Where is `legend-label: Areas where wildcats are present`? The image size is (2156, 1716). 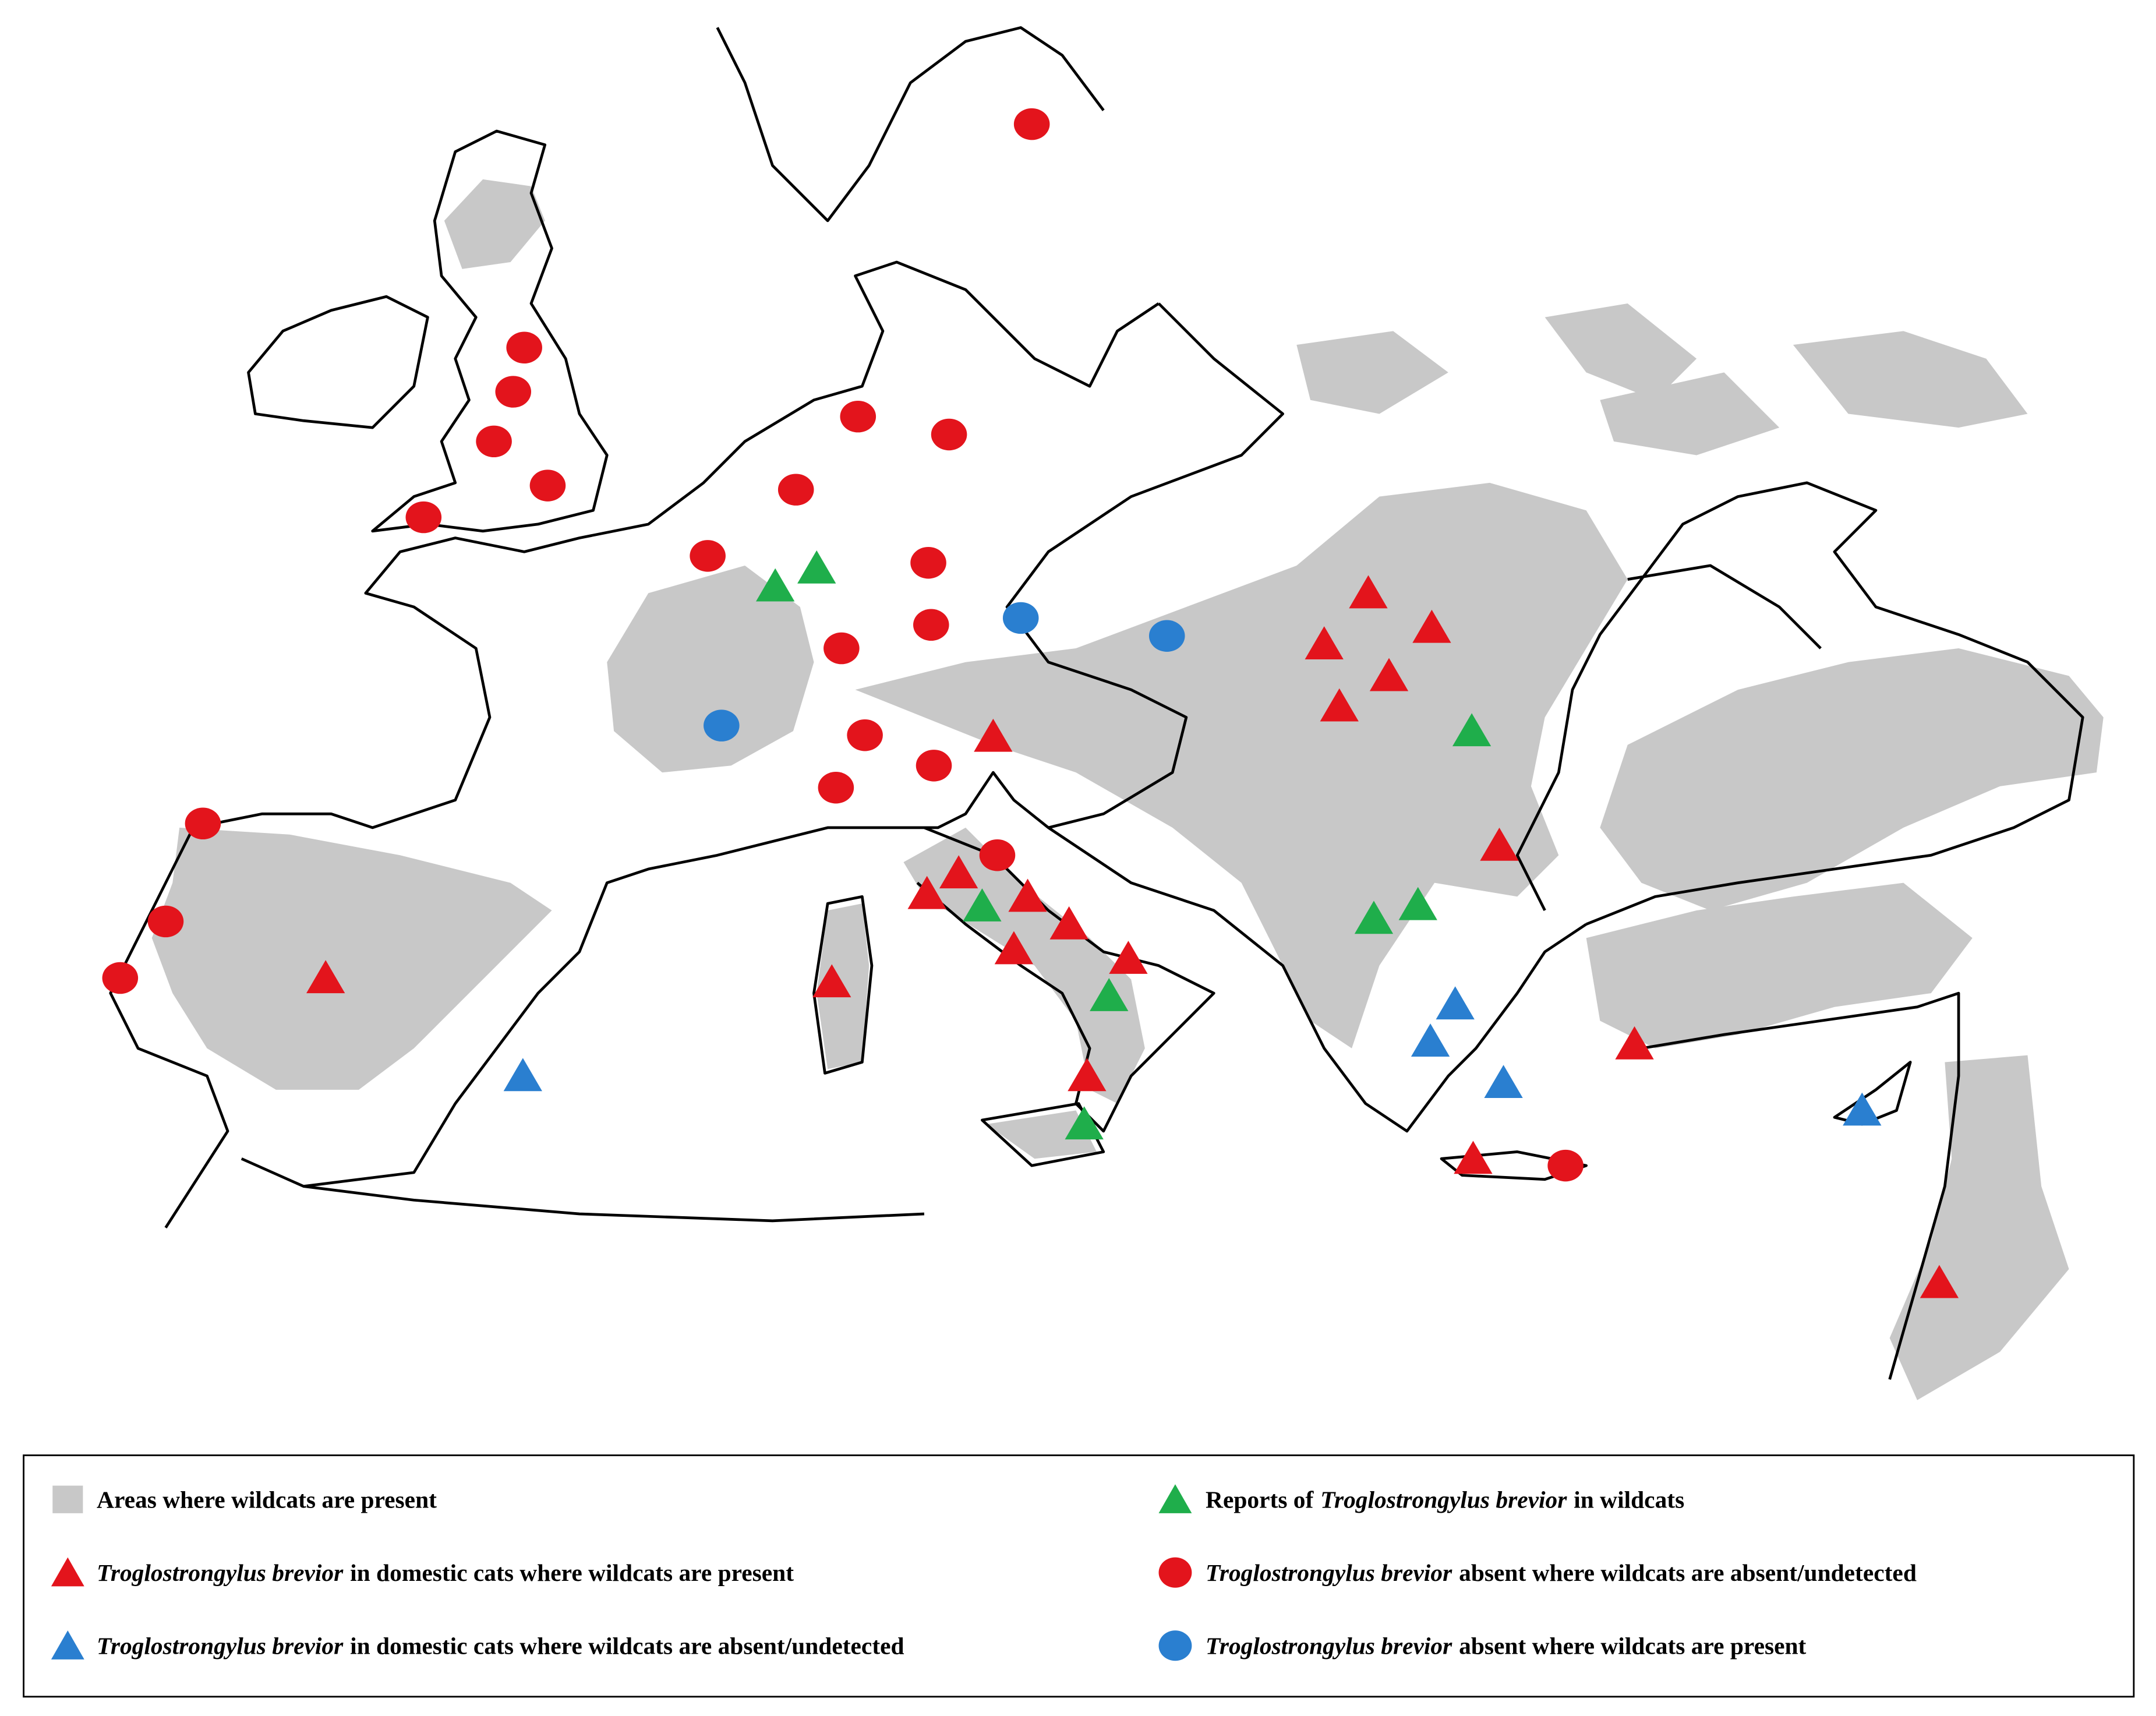 legend-label: Areas where wildcats are present is located at coordinates (267, 1500).